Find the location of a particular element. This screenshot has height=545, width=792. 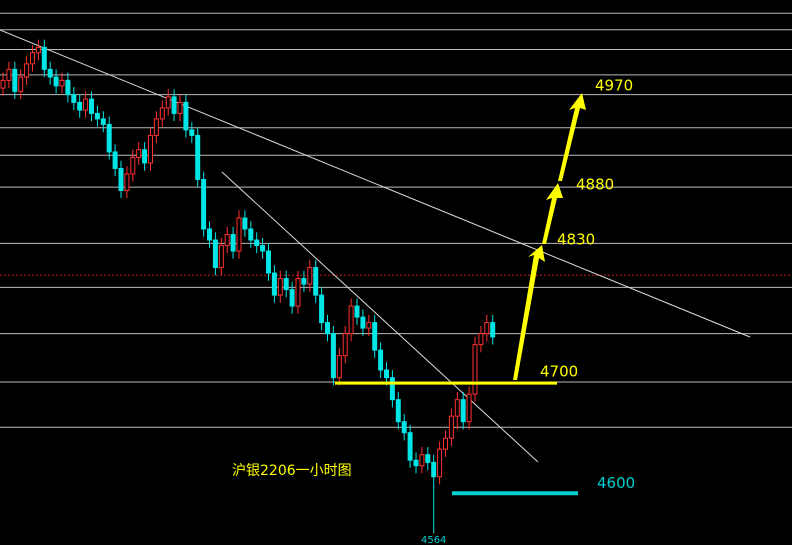

low-label: 4564 is located at coordinates (433, 540).